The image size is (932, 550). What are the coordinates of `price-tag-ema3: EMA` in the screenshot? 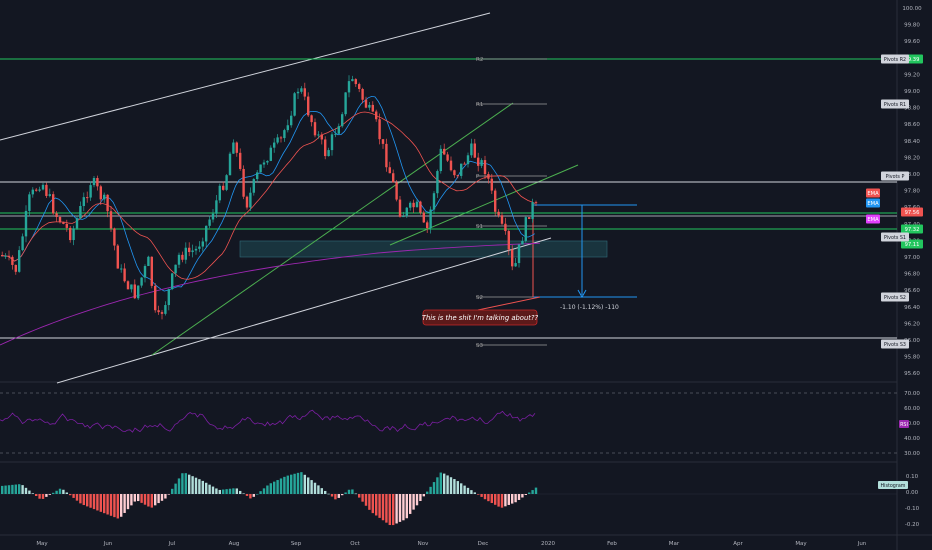 It's located at (873, 219).